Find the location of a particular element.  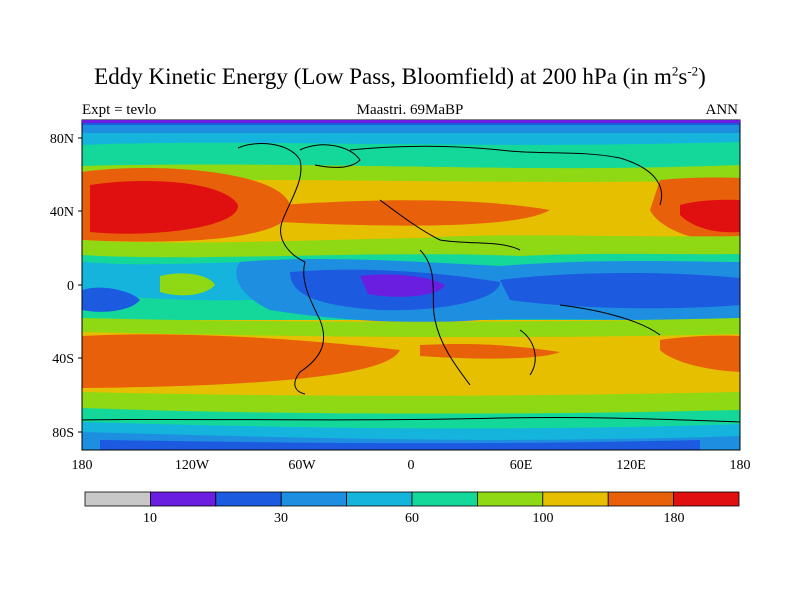

colorbar-label-100: 100 is located at coordinates (543, 518).